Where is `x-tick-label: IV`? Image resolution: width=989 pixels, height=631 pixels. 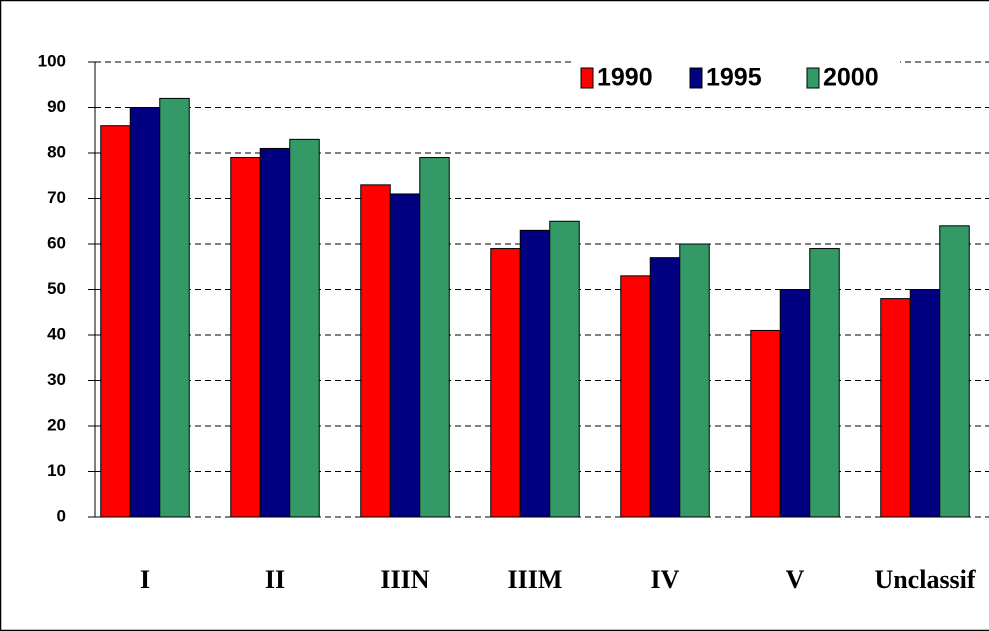
x-tick-label: IV is located at coordinates (665, 579).